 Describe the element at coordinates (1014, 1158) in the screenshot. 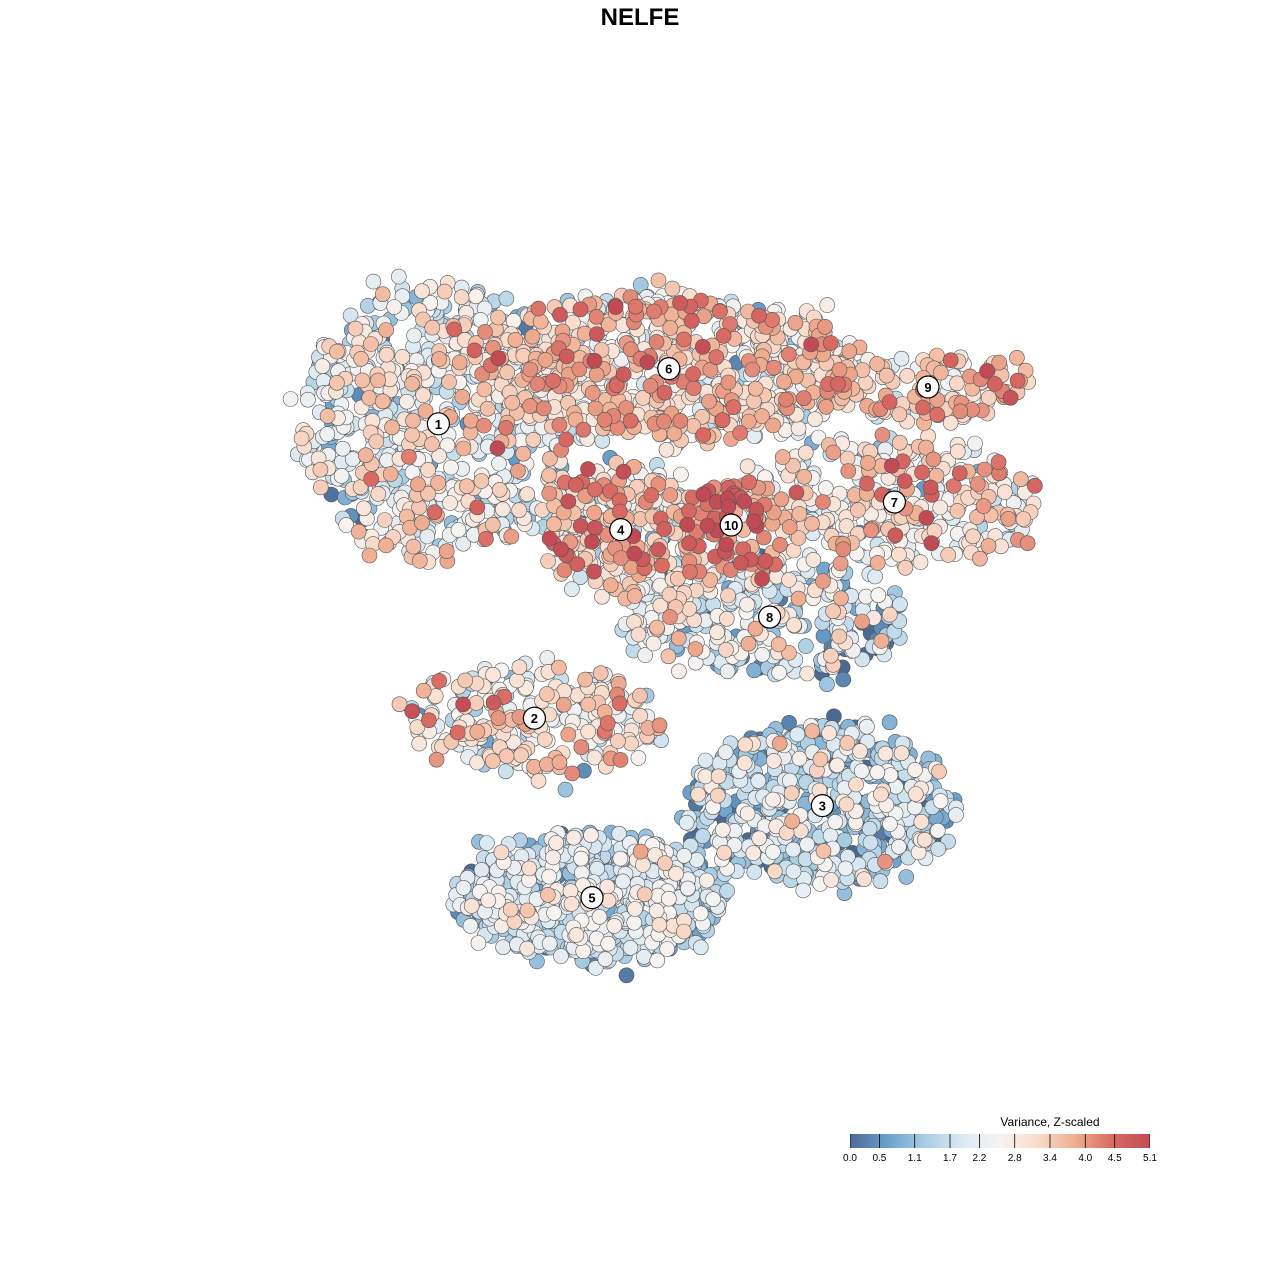

I see `legend-tick-label: 2.8` at that location.